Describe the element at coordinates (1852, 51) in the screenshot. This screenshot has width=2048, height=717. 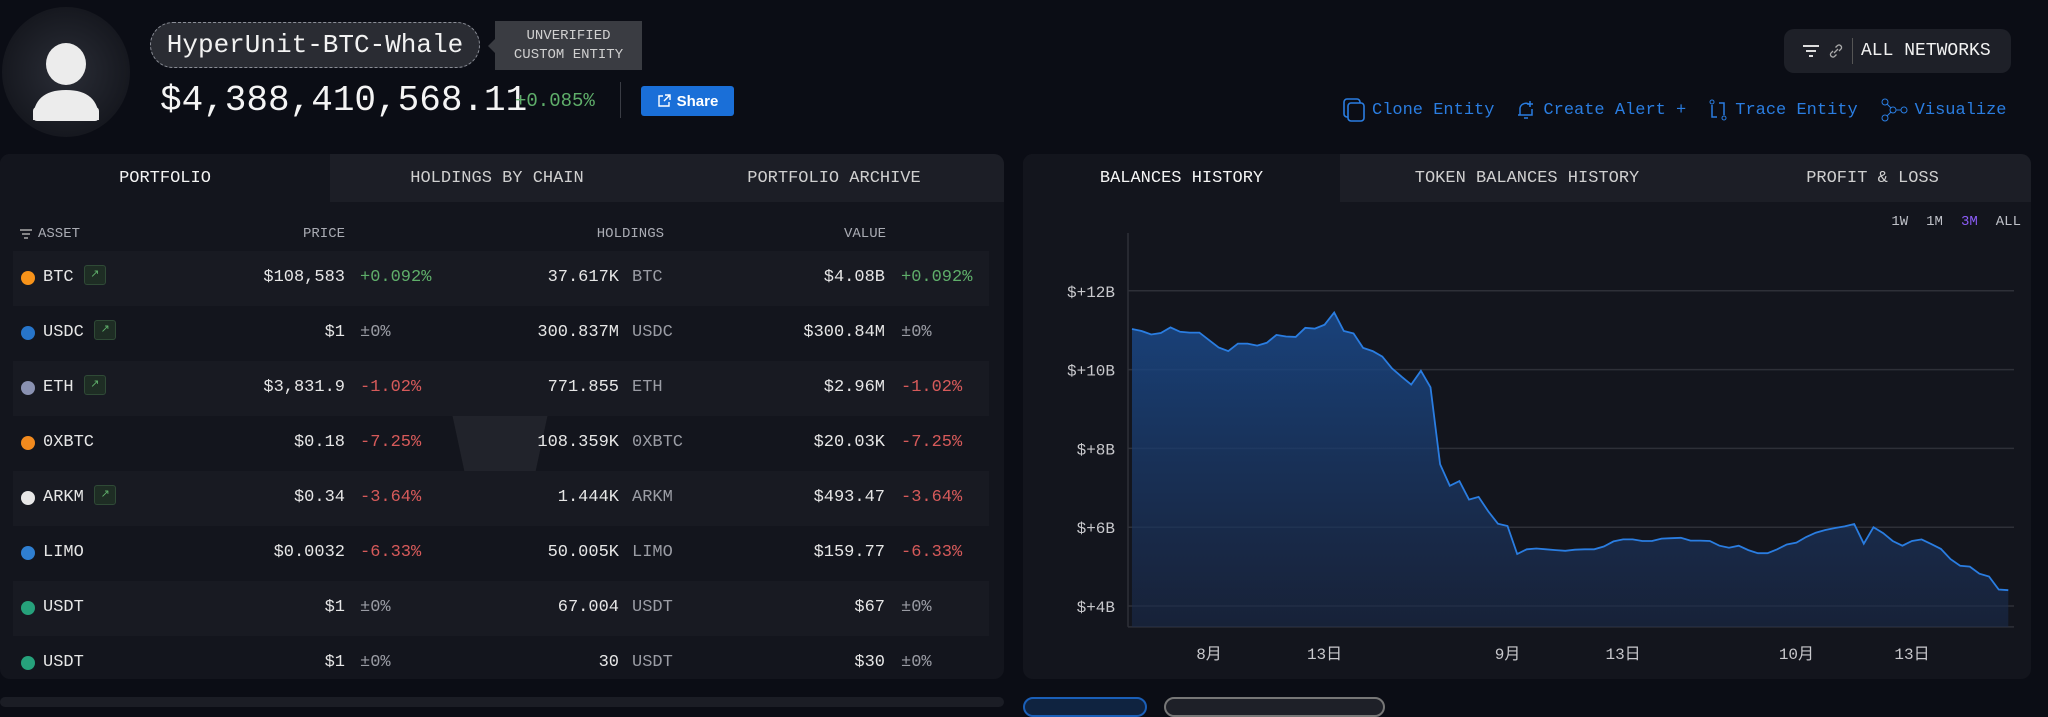
I see `separator` at that location.